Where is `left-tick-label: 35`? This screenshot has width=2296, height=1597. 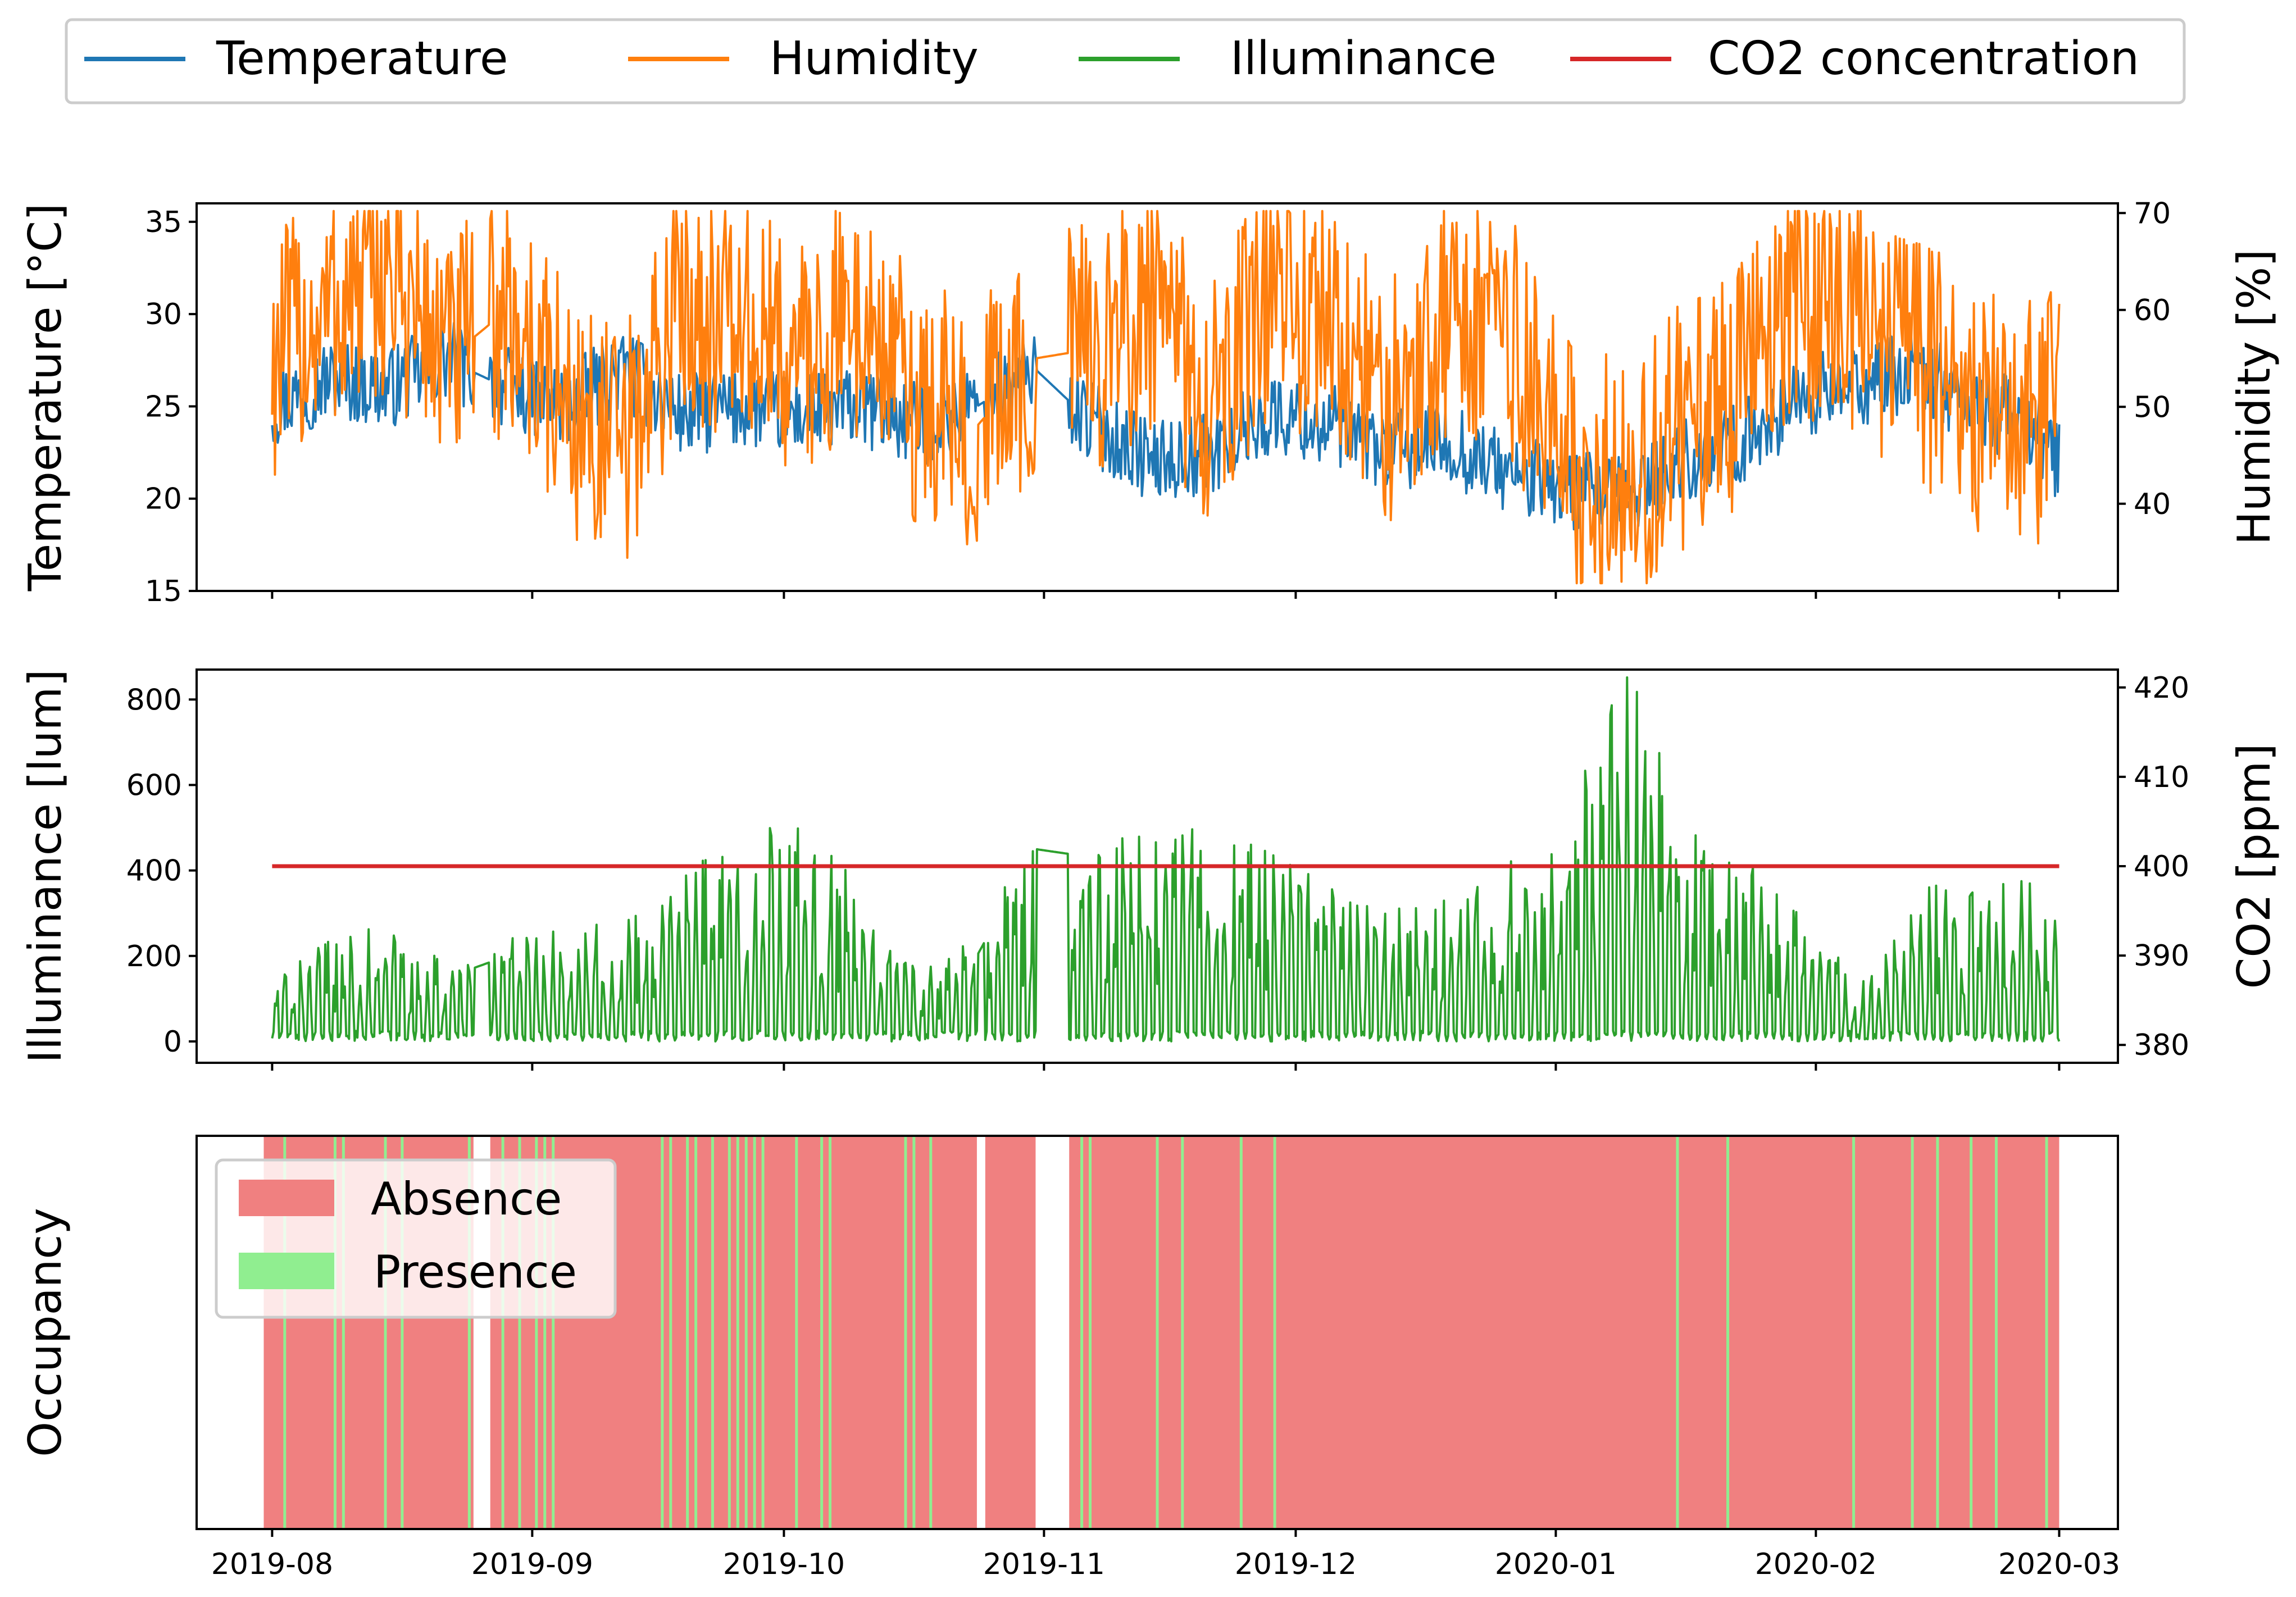
left-tick-label: 35 is located at coordinates (163, 222).